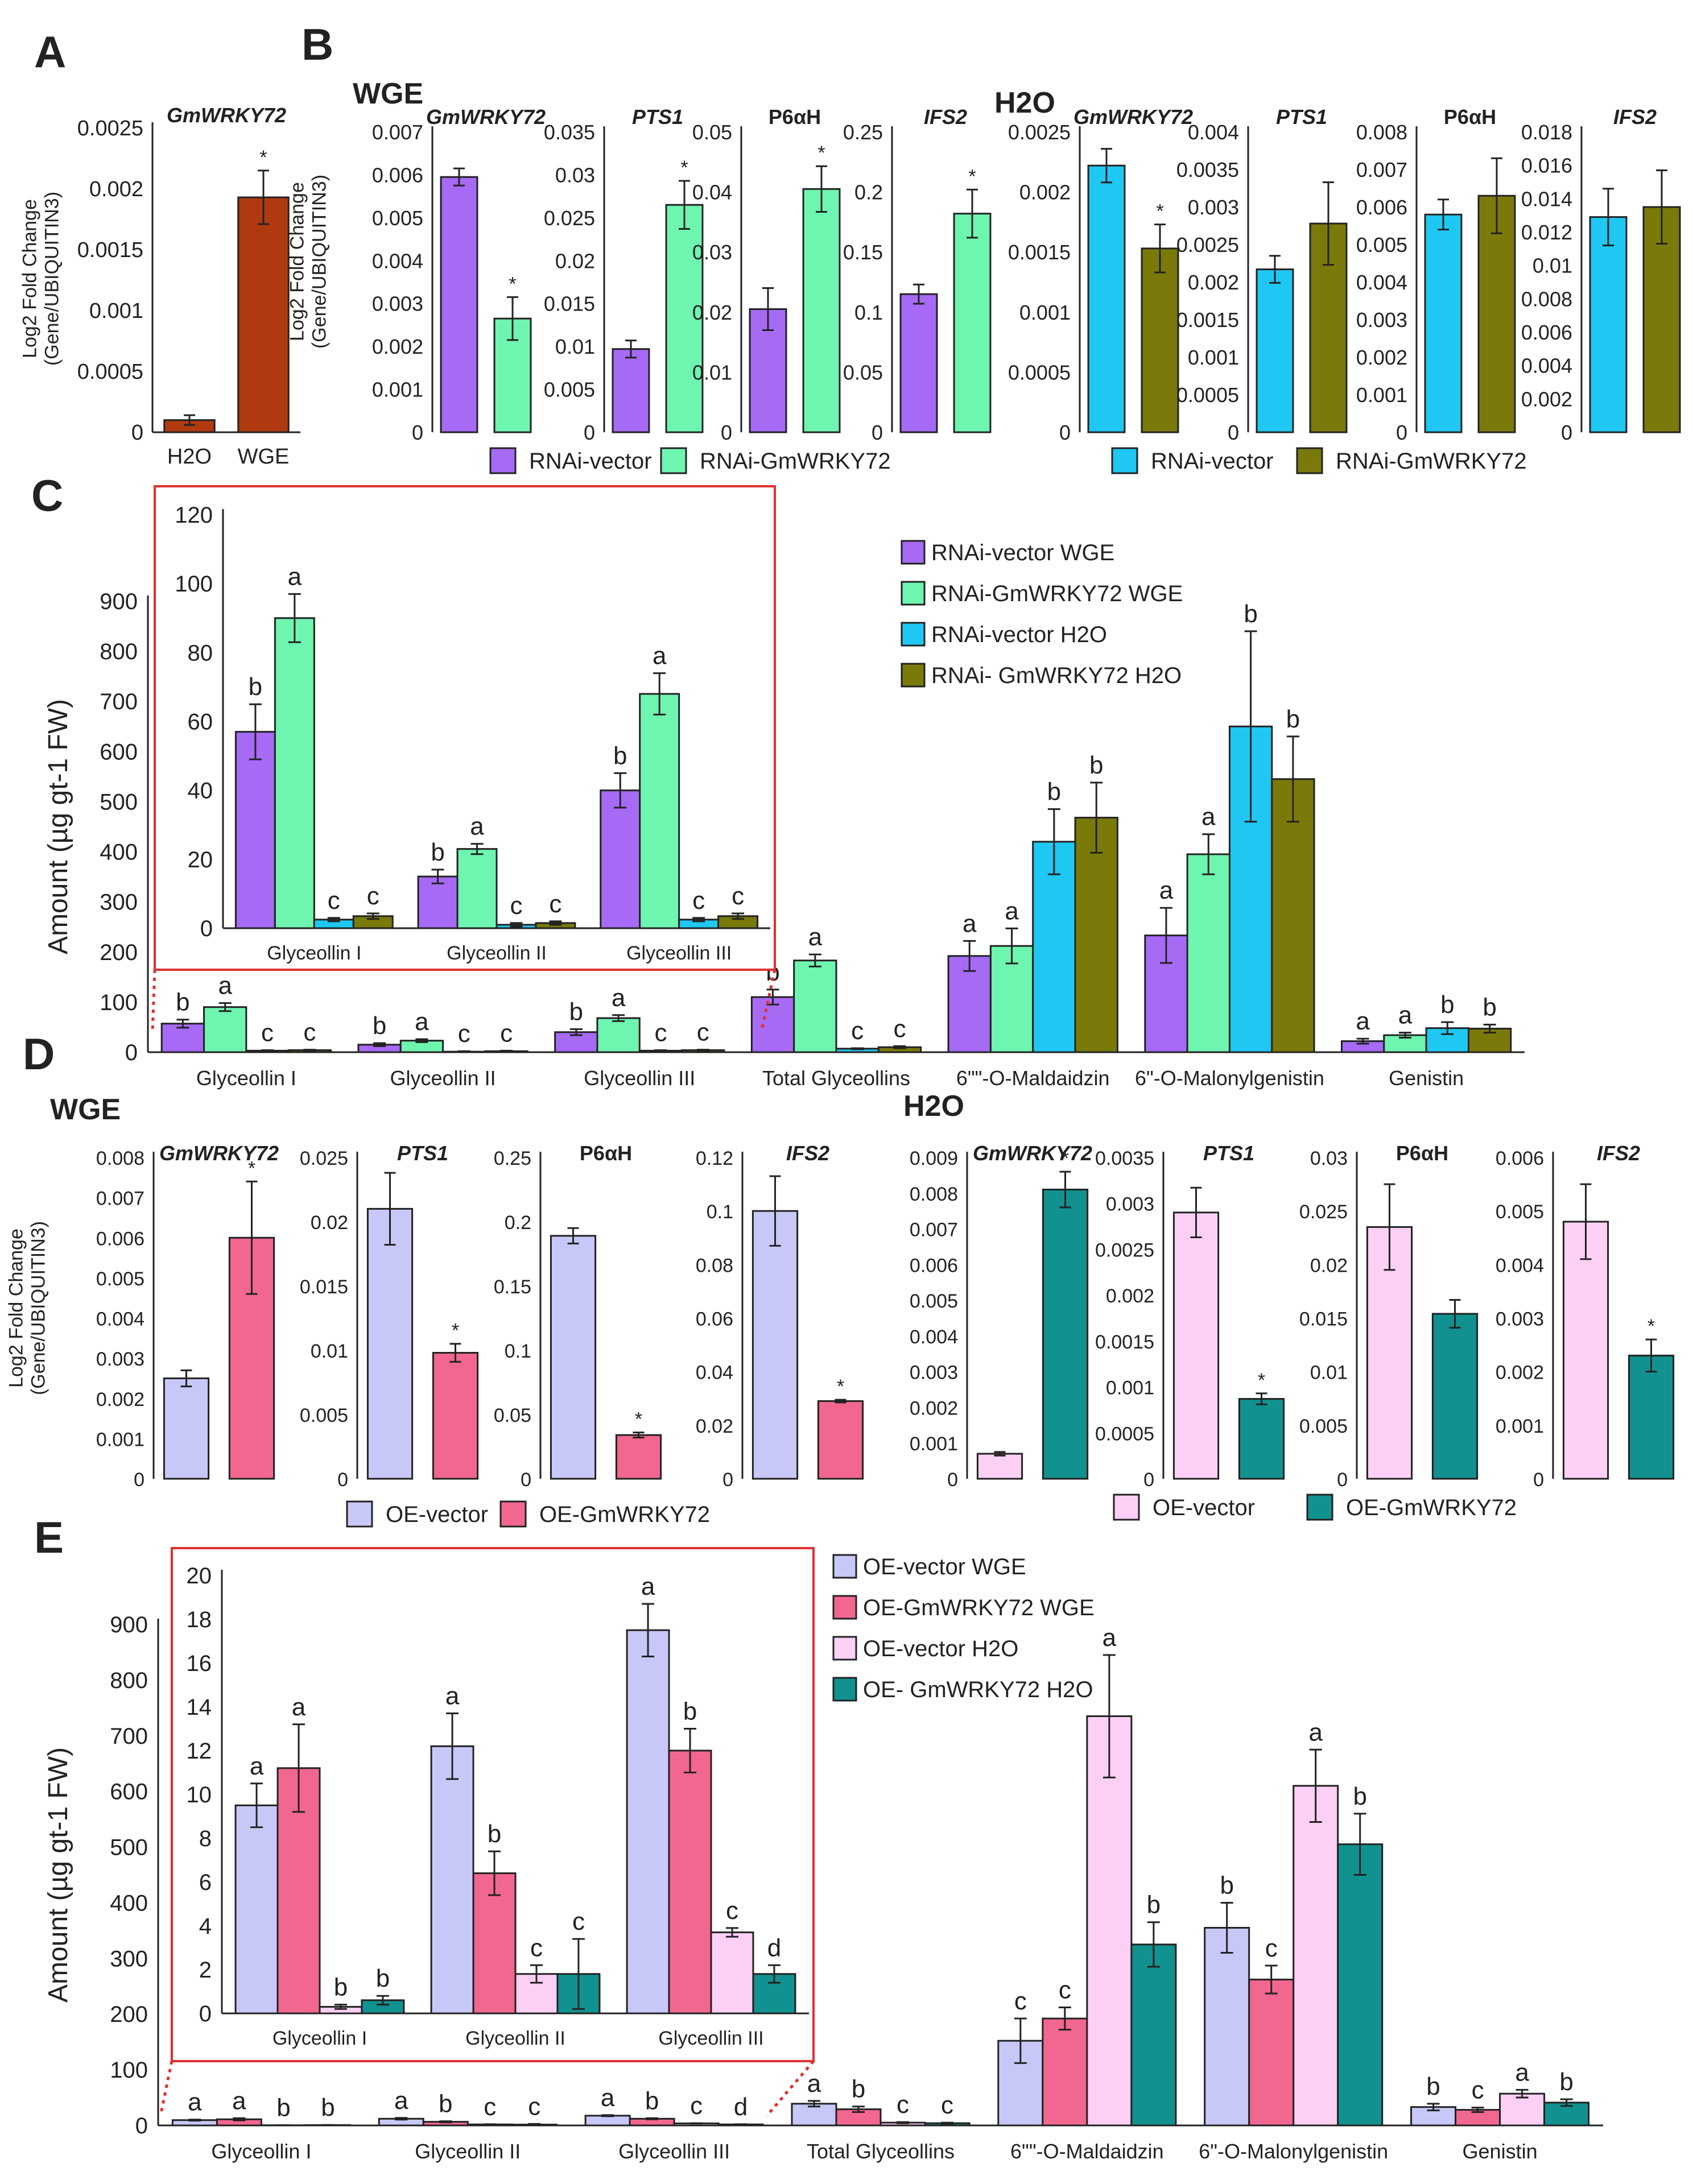 The width and height of the screenshot is (1693, 2184). I want to click on y-tick-label: 2, so click(205, 1970).